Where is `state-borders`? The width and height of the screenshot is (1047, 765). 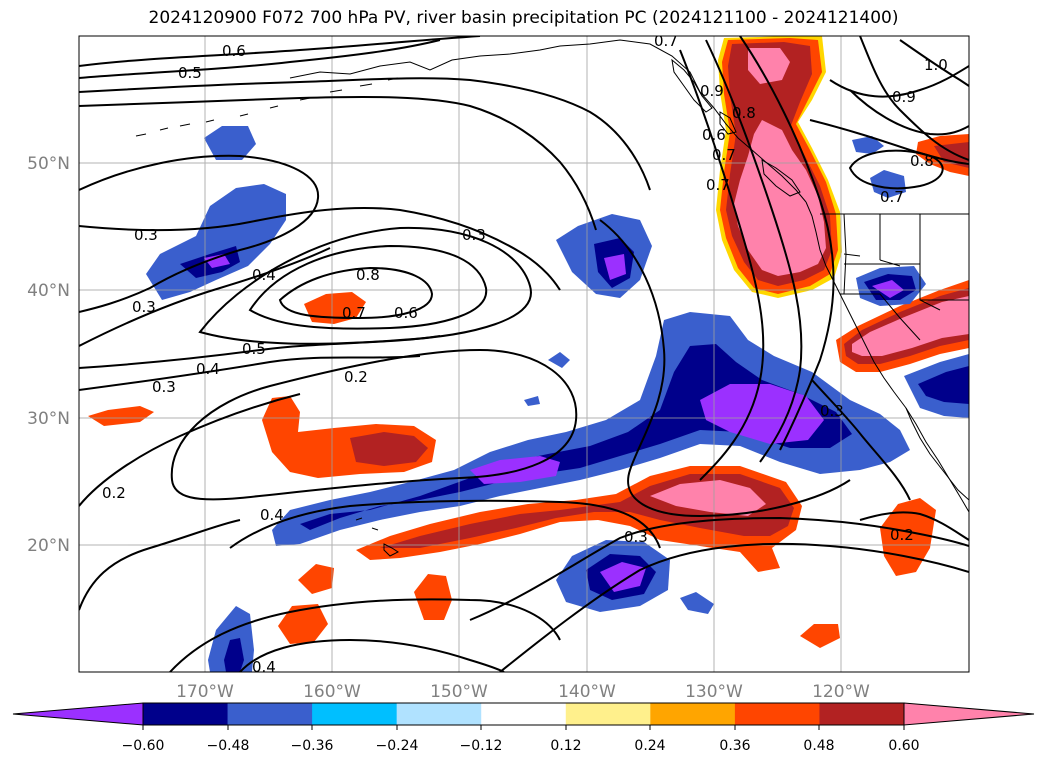
state-borders is located at coordinates (904, 277).